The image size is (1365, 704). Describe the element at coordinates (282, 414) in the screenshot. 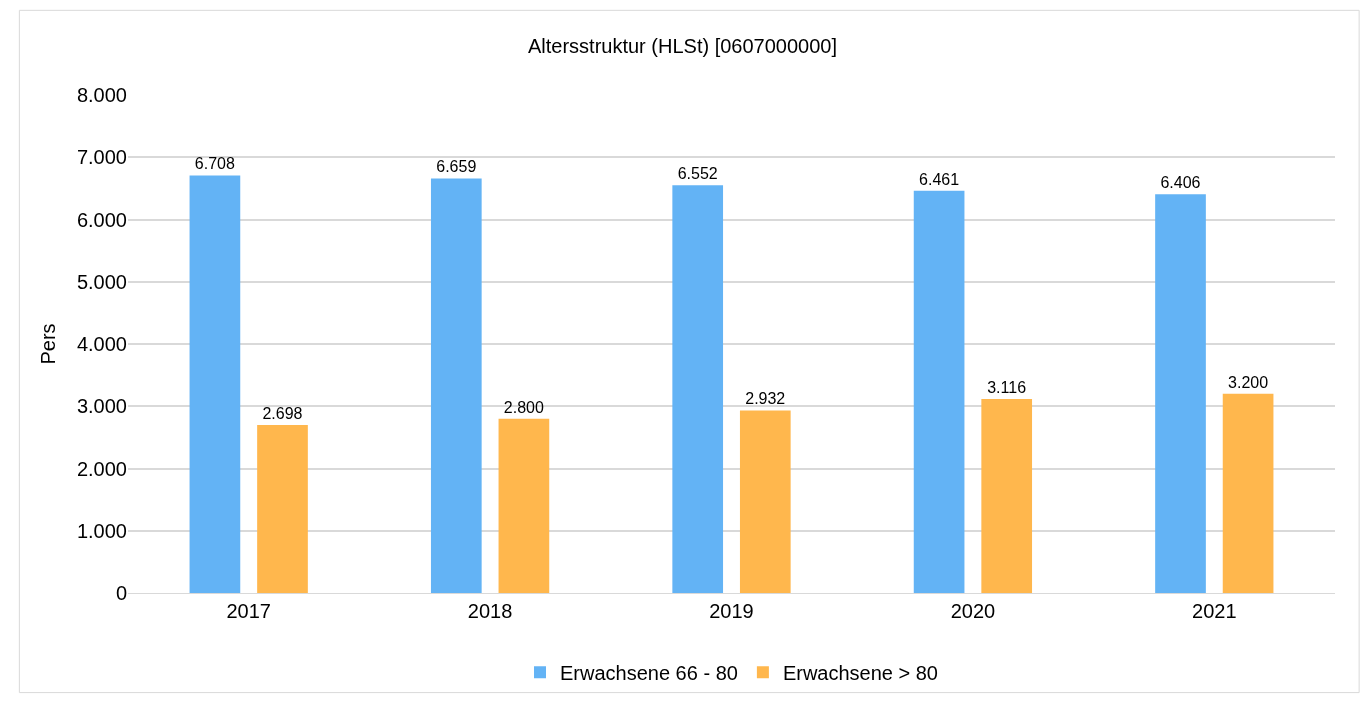

I see `data-label: 2.698` at that location.